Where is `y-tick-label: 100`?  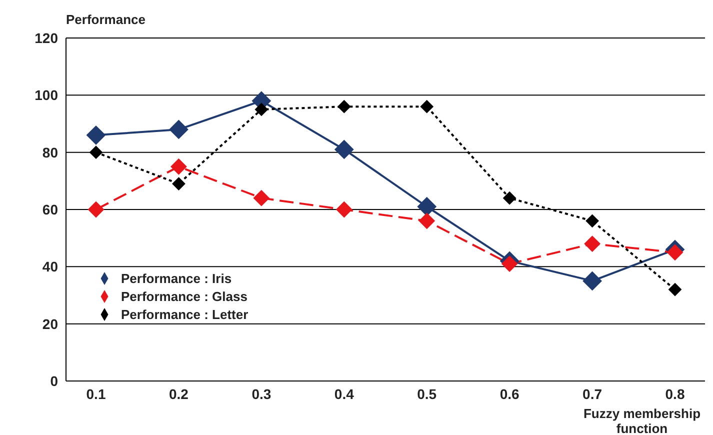 y-tick-label: 100 is located at coordinates (46, 95).